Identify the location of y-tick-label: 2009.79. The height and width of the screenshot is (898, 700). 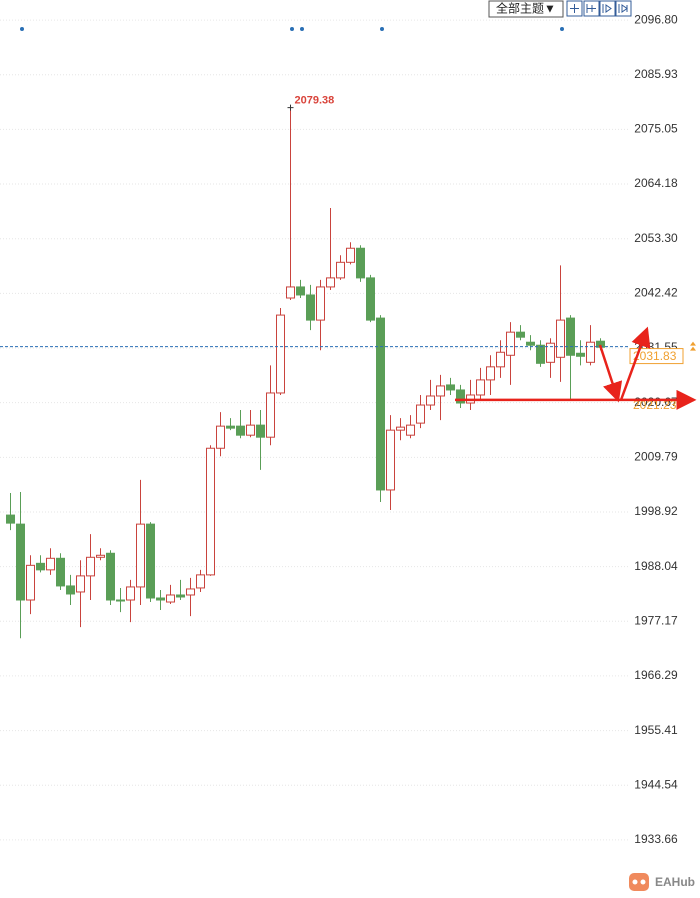
(656, 457).